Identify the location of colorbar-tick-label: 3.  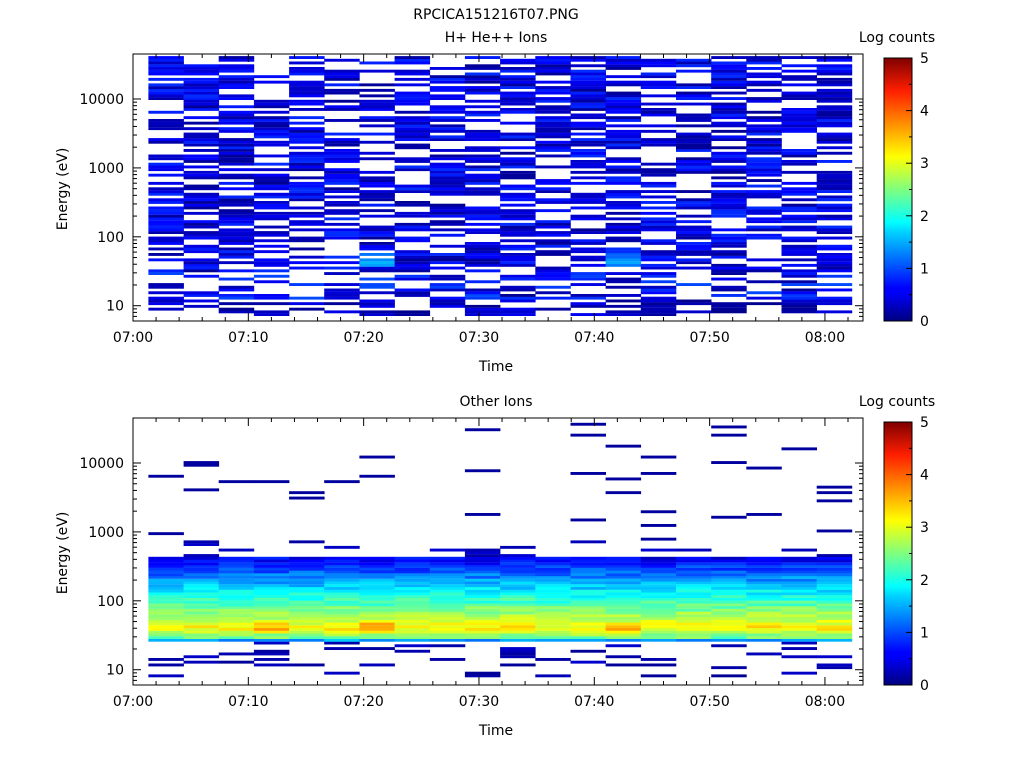
(924, 164).